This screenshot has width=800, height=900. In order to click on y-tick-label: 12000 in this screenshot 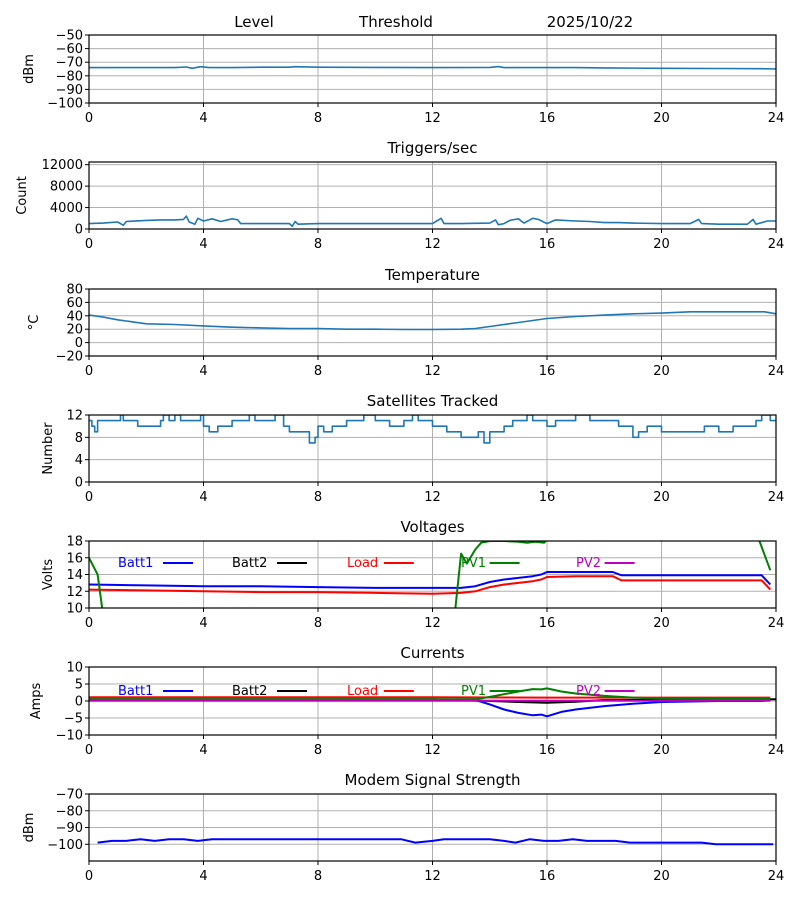, I will do `click(62, 165)`.